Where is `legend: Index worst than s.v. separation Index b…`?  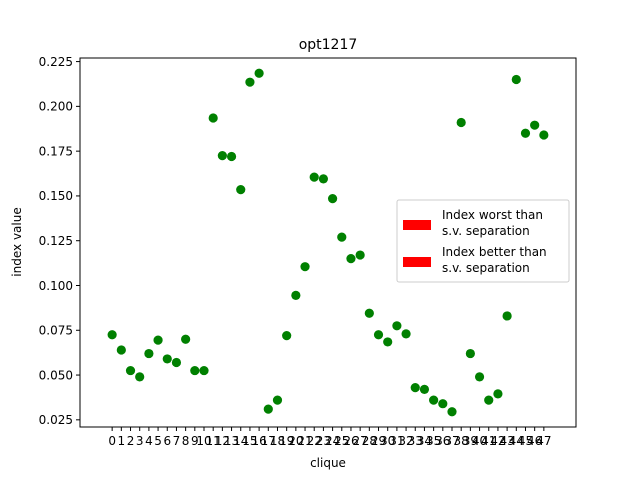
legend: Index worst than s.v. separation Index b… is located at coordinates (483, 241).